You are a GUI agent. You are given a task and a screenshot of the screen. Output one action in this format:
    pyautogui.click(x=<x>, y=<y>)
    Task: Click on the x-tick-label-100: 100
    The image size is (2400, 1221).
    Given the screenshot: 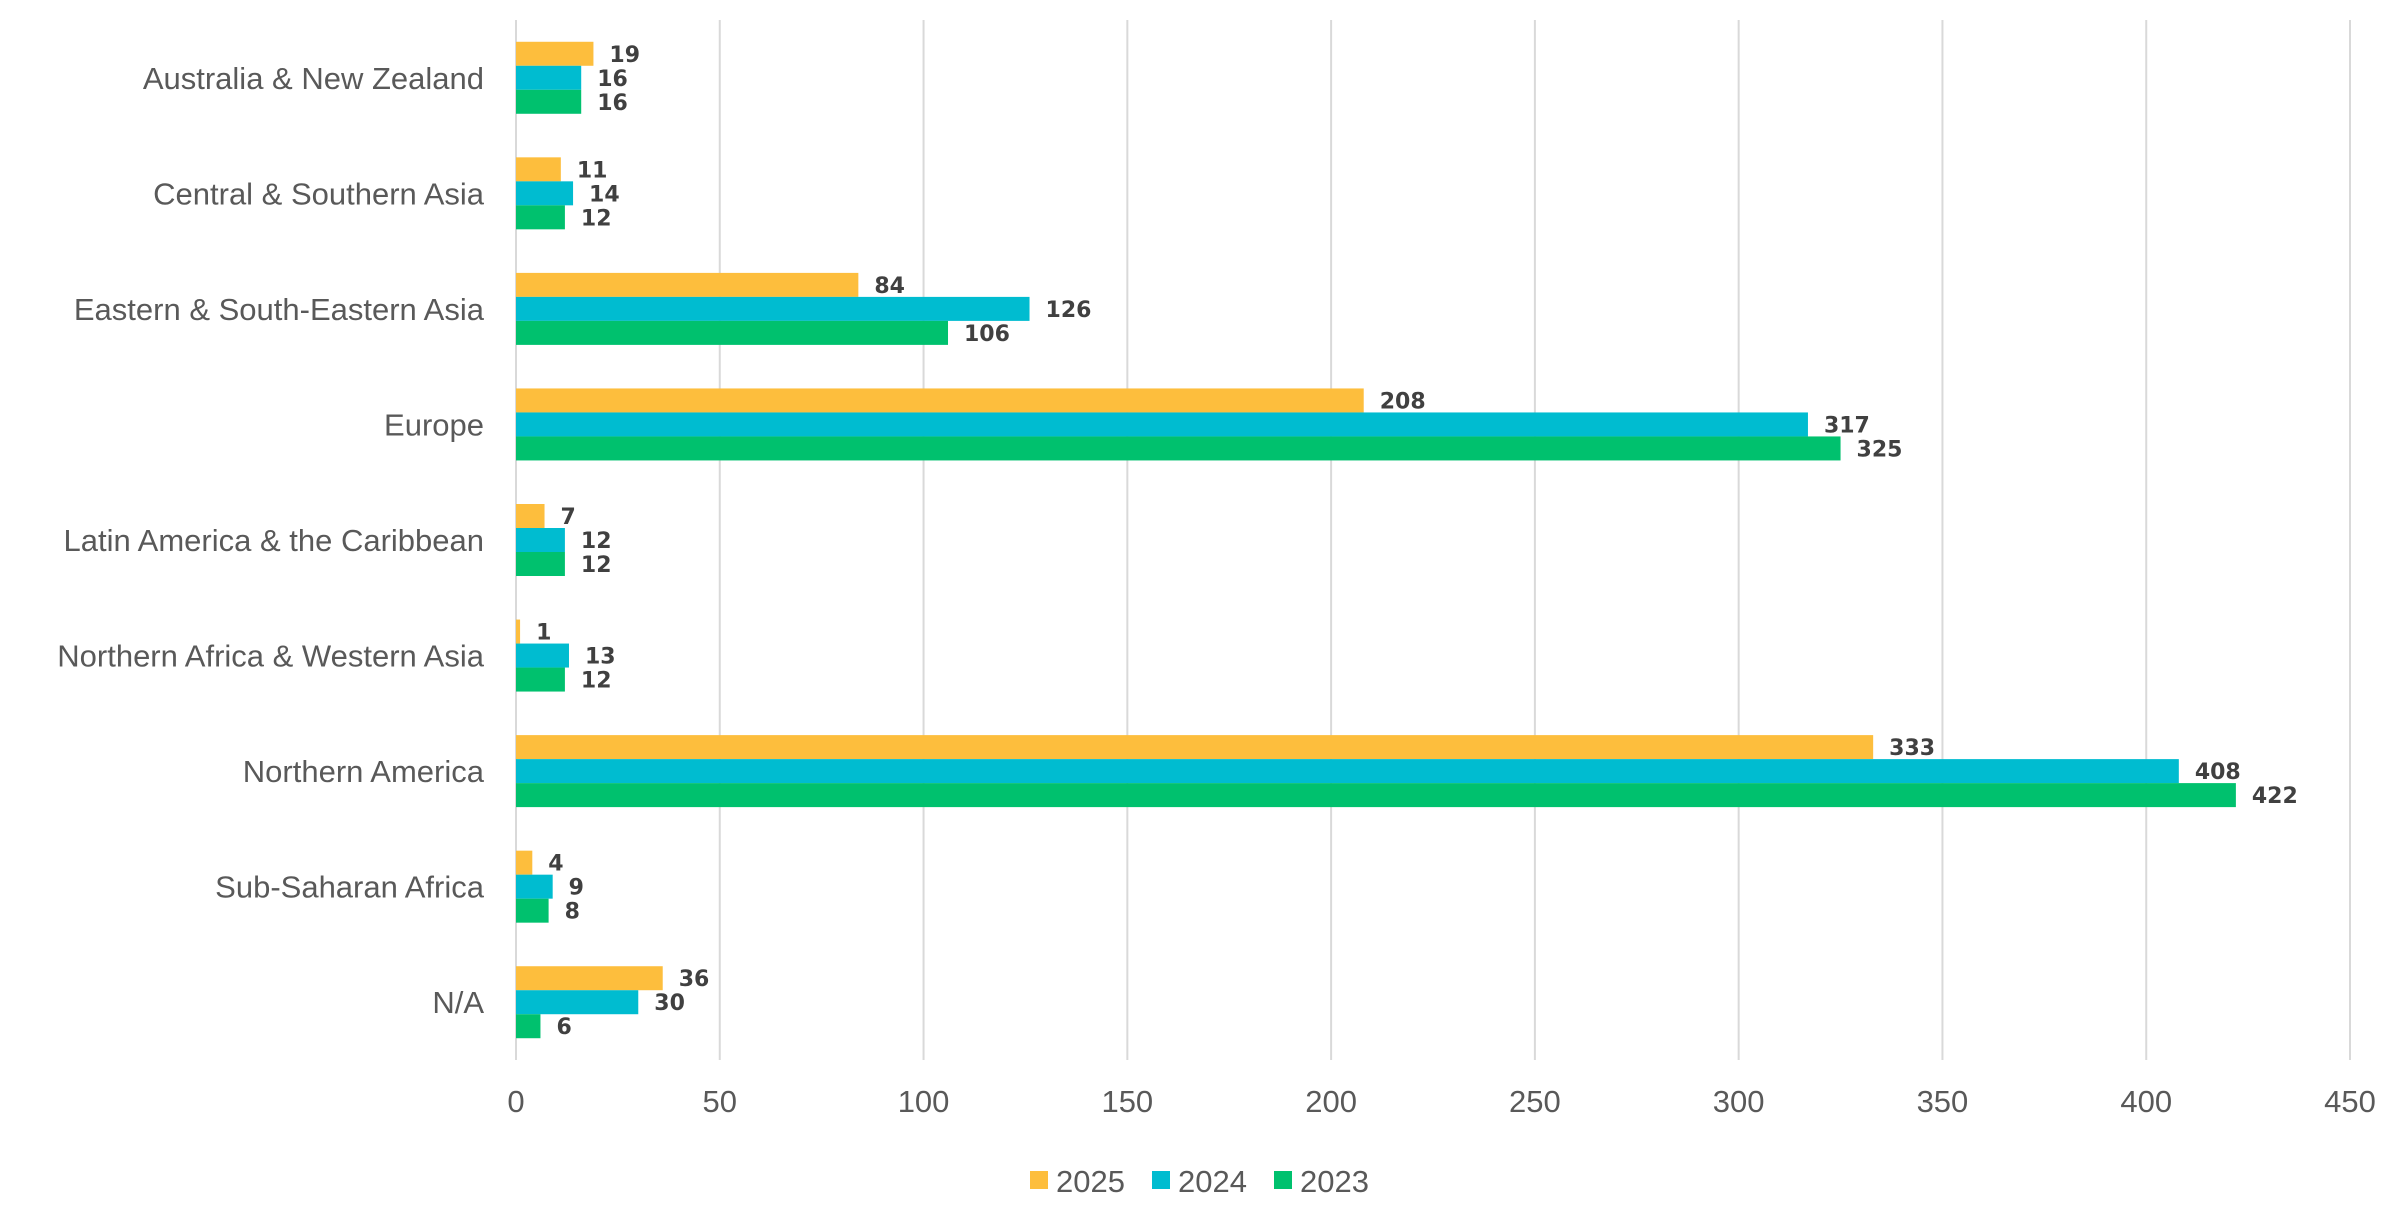 What is the action you would take?
    pyautogui.click(x=924, y=1101)
    